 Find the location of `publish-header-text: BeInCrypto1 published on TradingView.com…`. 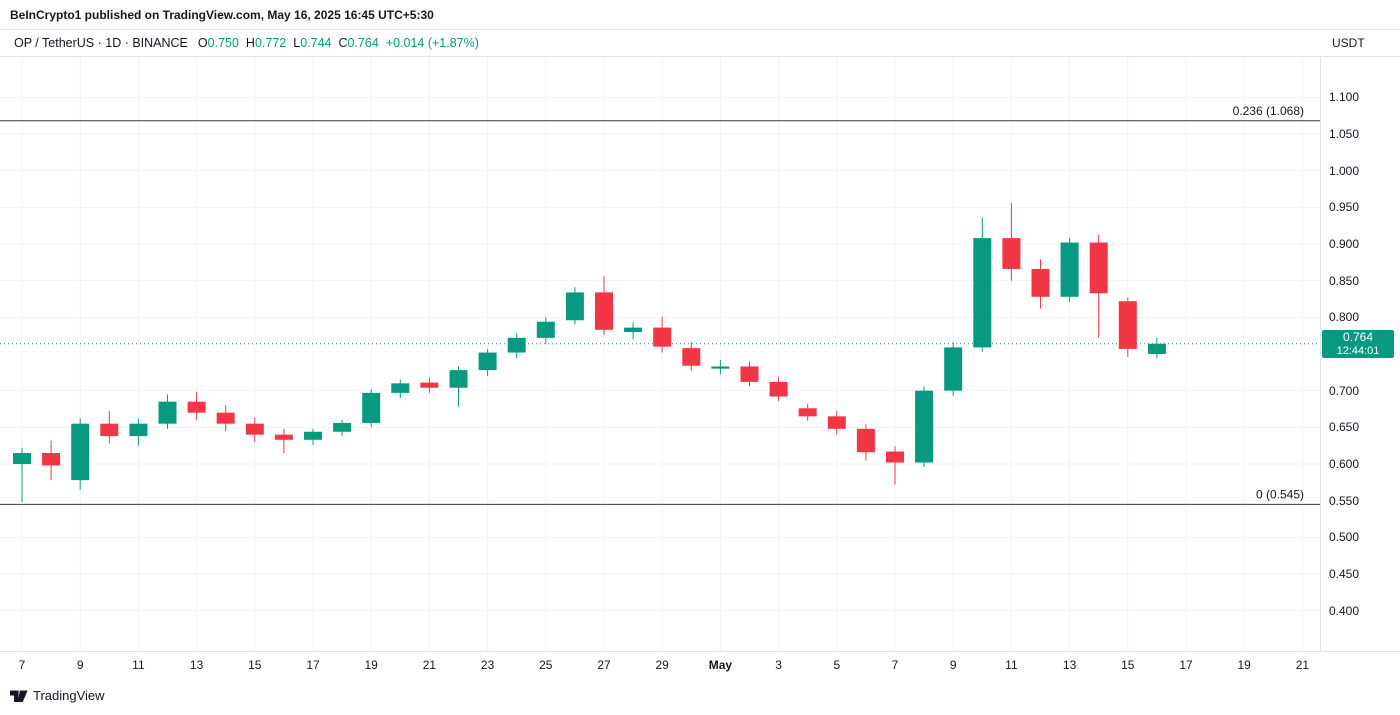

publish-header-text: BeInCrypto1 published on TradingView.com… is located at coordinates (222, 14).